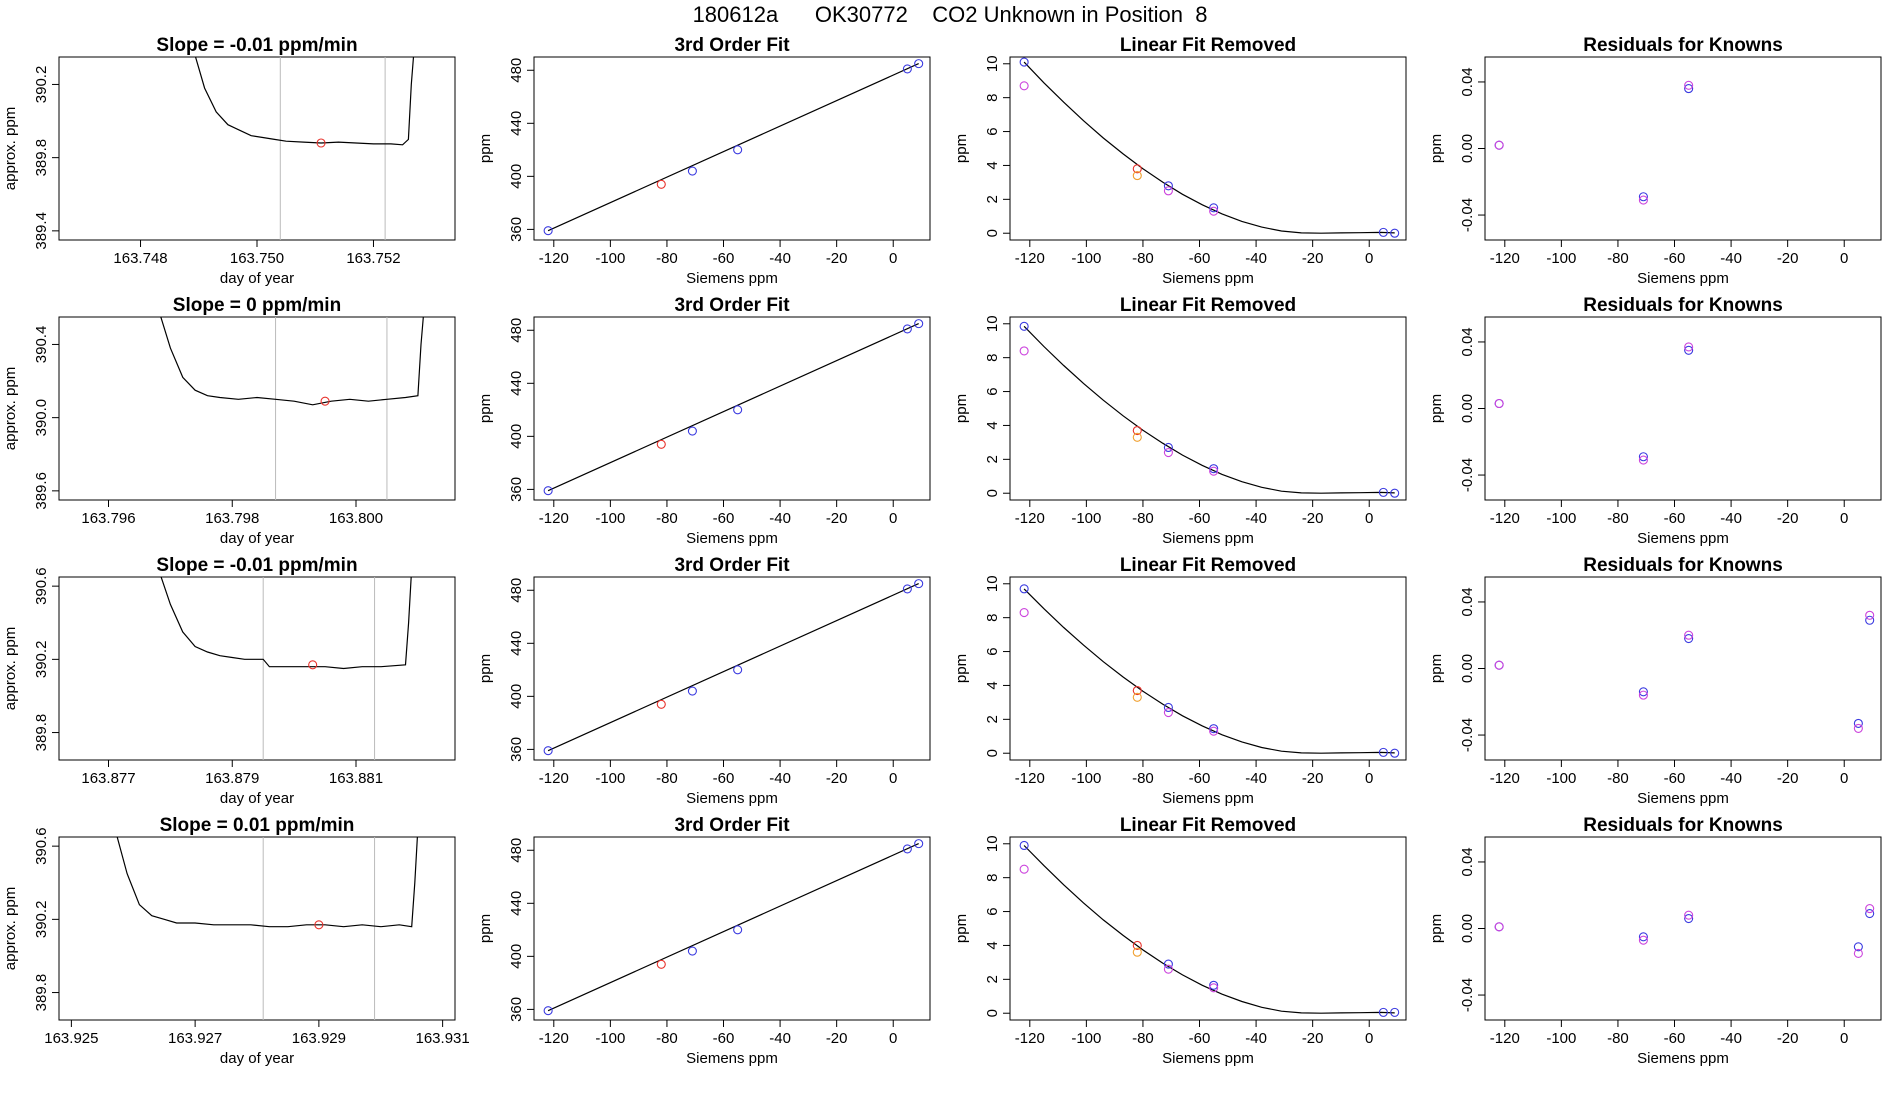  What do you see at coordinates (41, 993) in the screenshot?
I see `y-tick-label: 389.8` at bounding box center [41, 993].